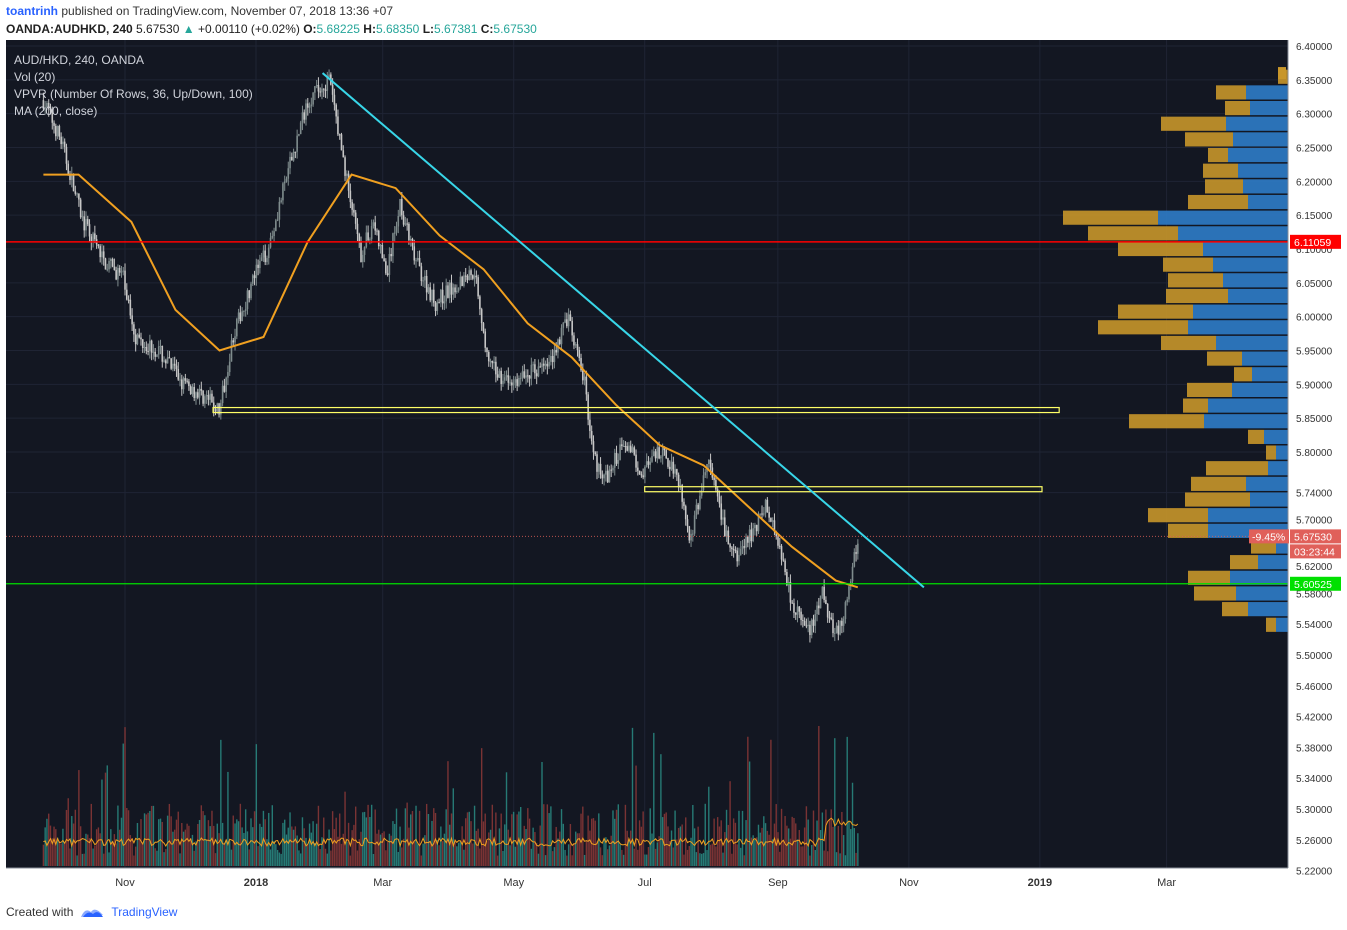 The width and height of the screenshot is (1347, 930). I want to click on y-tick-label: 6.10000, so click(1314, 250).